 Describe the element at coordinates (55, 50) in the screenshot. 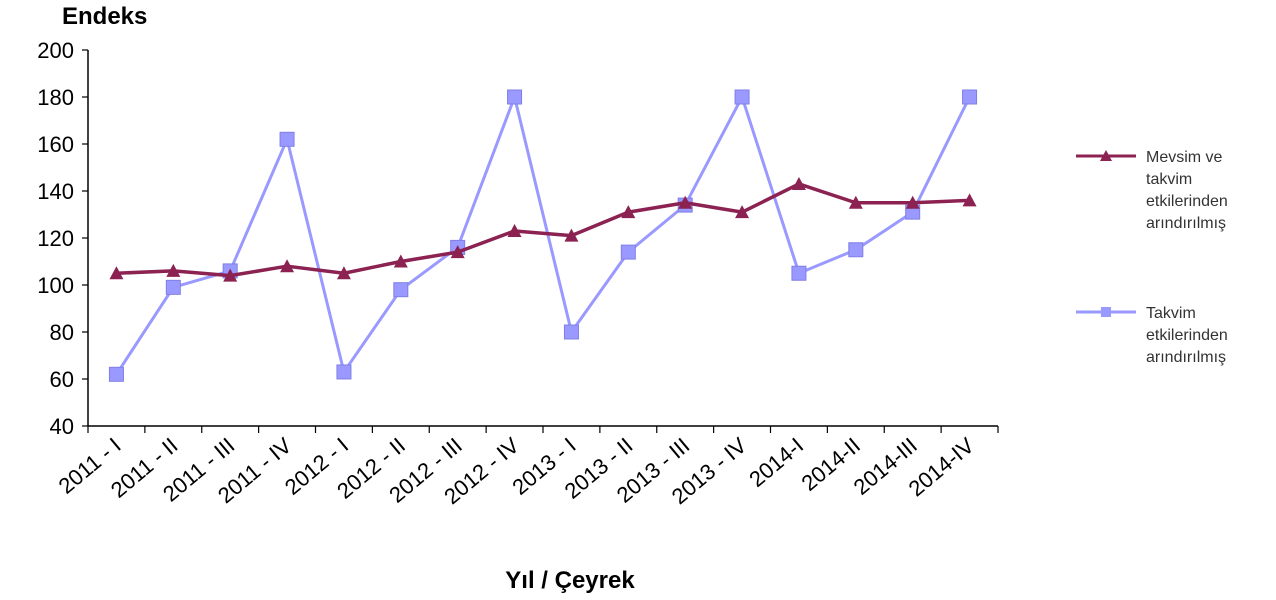

I see `y-tick-label: 200` at that location.